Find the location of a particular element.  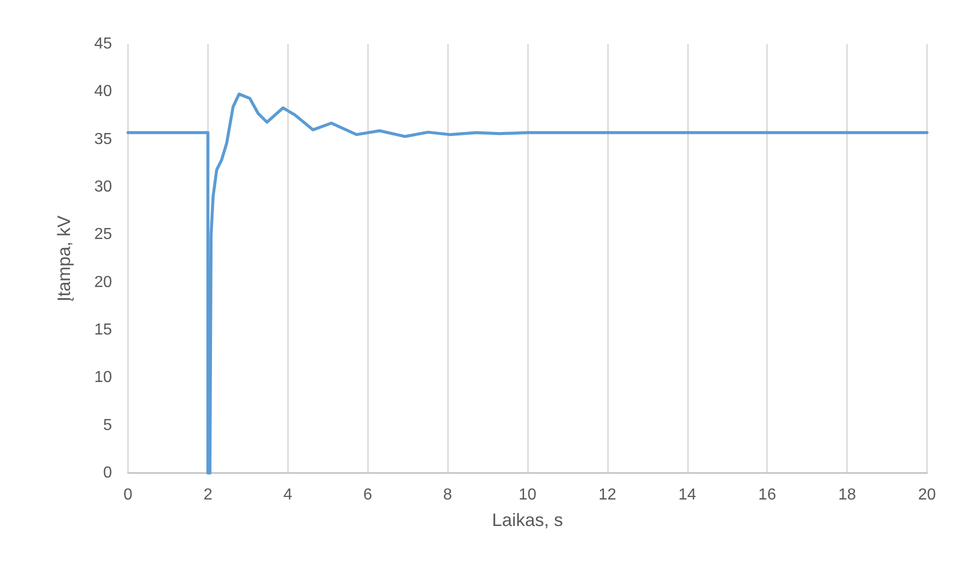

y-tick-label: 30 is located at coordinates (103, 187).